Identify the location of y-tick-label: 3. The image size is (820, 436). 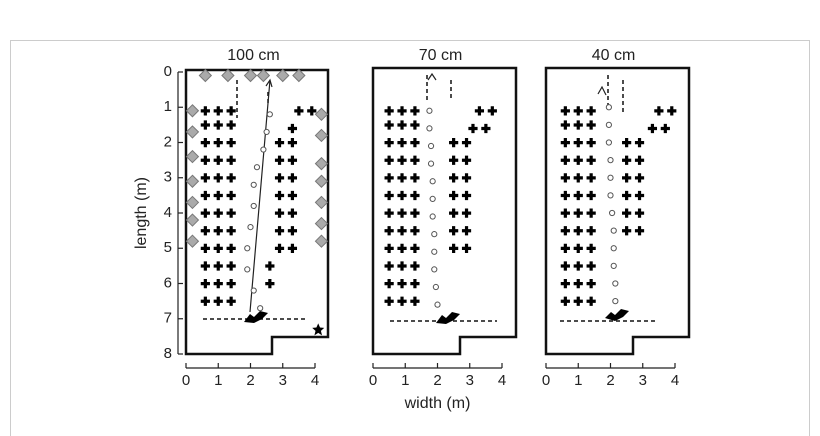
(168, 177).